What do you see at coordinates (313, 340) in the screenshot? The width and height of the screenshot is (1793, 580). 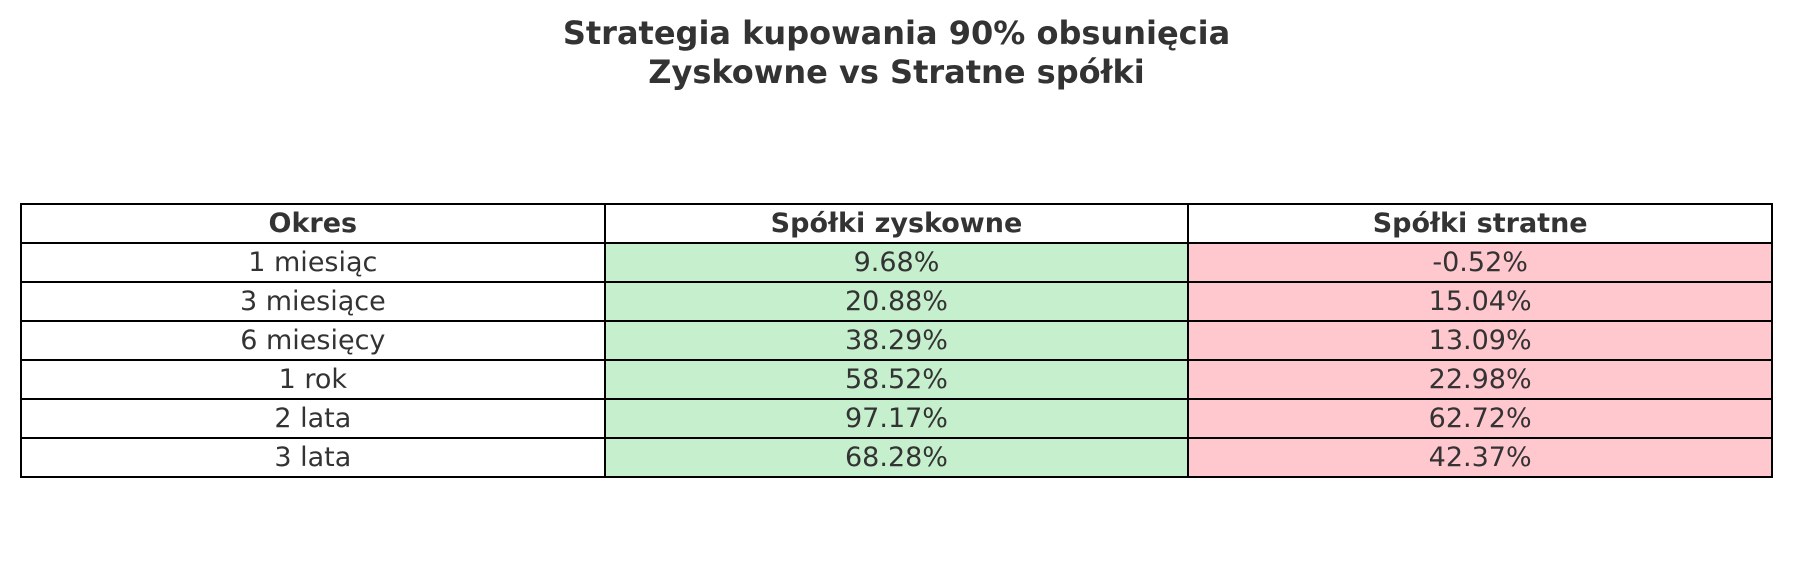 I see `table-cell: 6 miesięcy` at bounding box center [313, 340].